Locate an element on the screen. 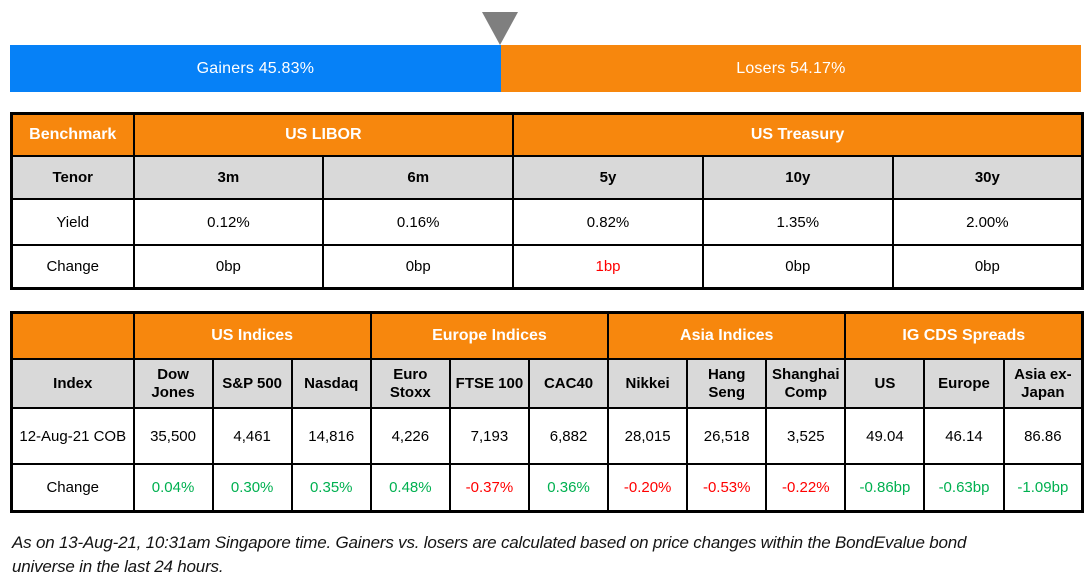 This screenshot has height=579, width=1091. gainers-label: Gainers 45.83% is located at coordinates (255, 68).